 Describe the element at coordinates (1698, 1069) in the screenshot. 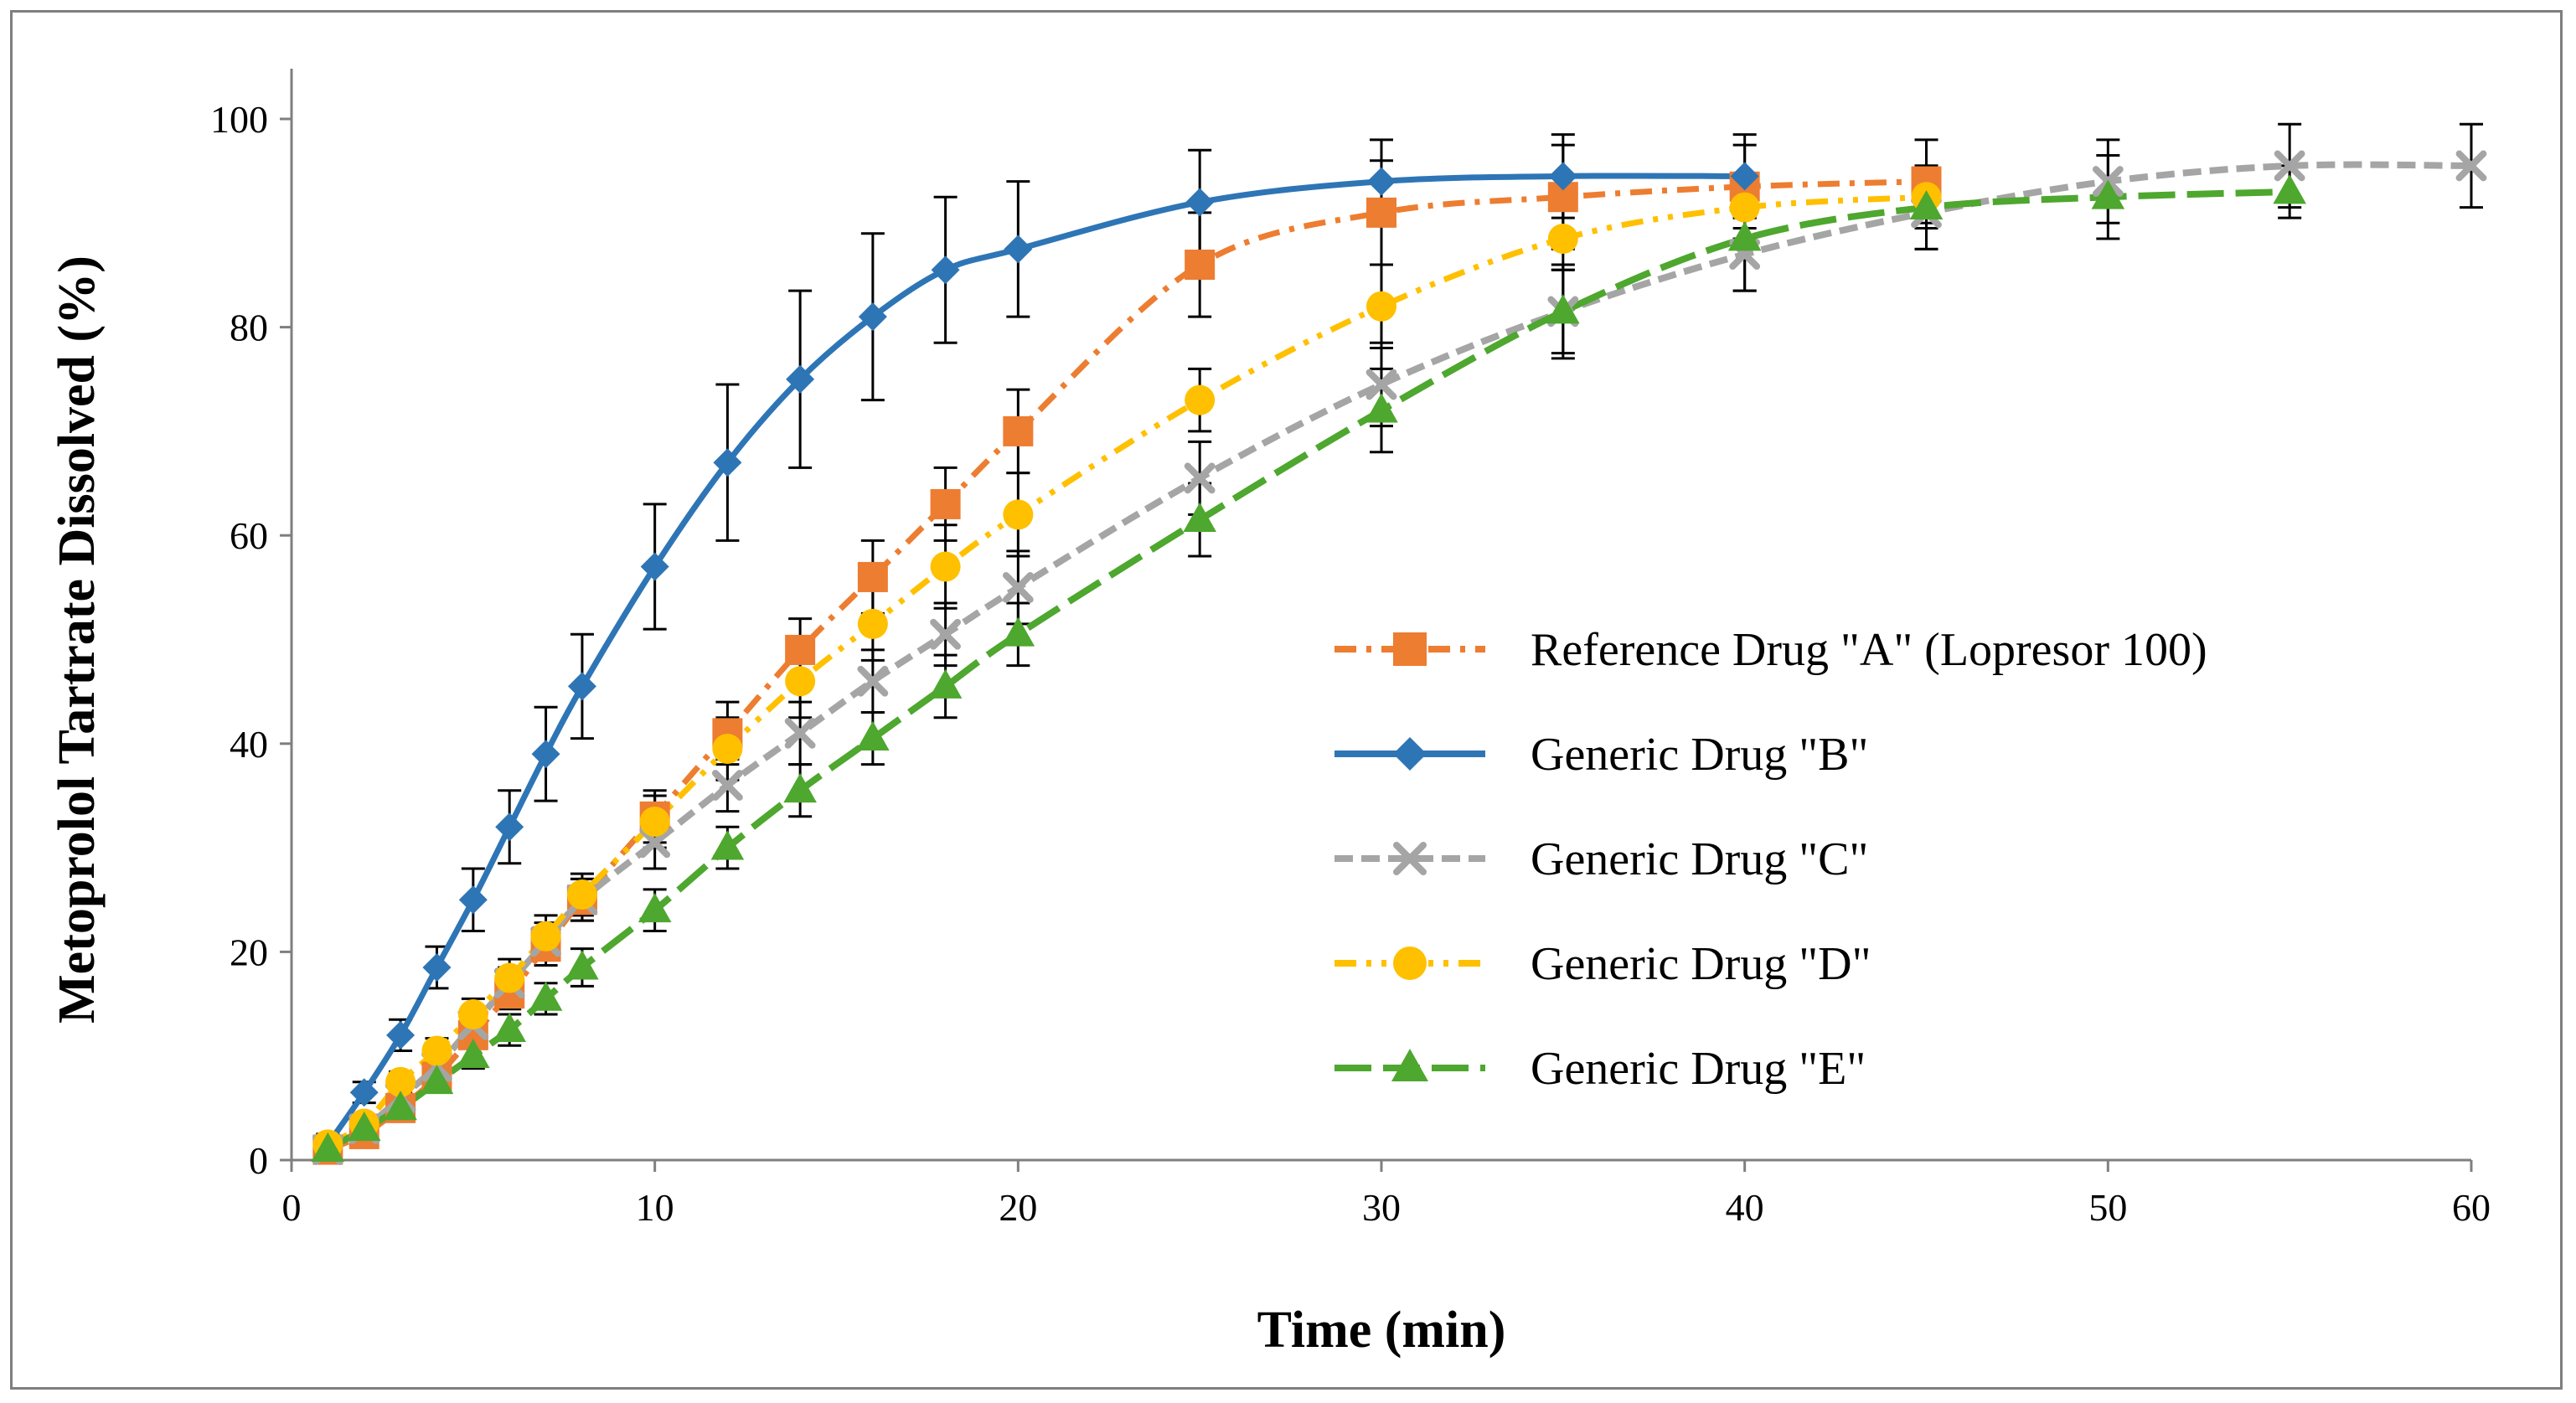

I see `legend-label-e: Generic Drug "E"` at that location.